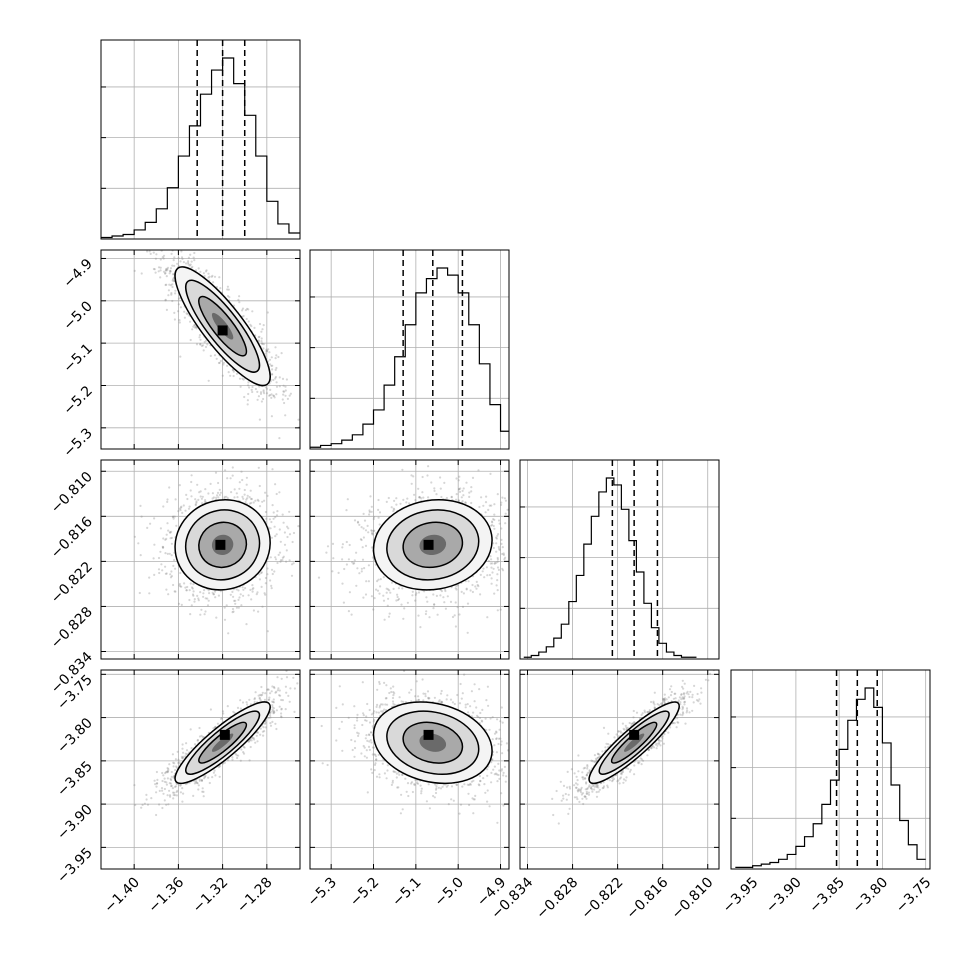 The width and height of the screenshot is (970, 970). I want to click on hist-3-steps, so click(830, 777).